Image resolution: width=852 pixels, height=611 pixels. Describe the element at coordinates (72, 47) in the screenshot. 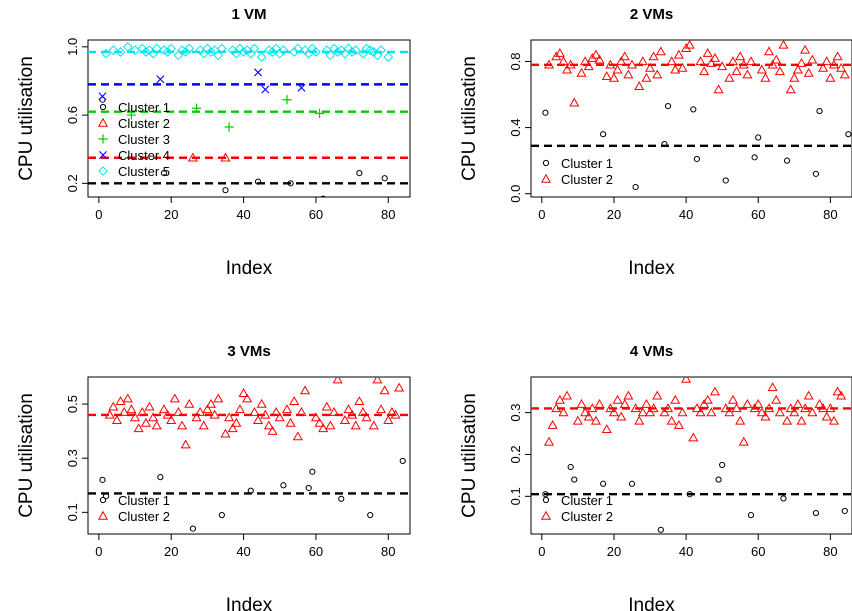

I see `y-tick-label: 1.0` at that location.